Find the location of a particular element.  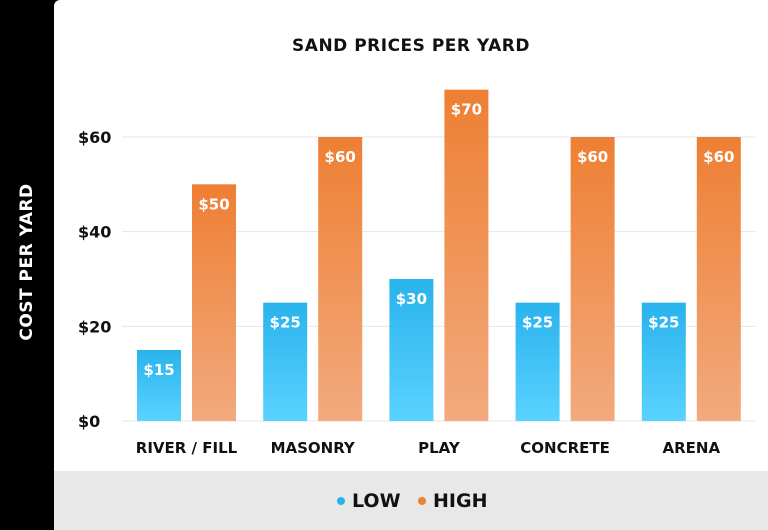

legend-item-low: LOW is located at coordinates (369, 501).